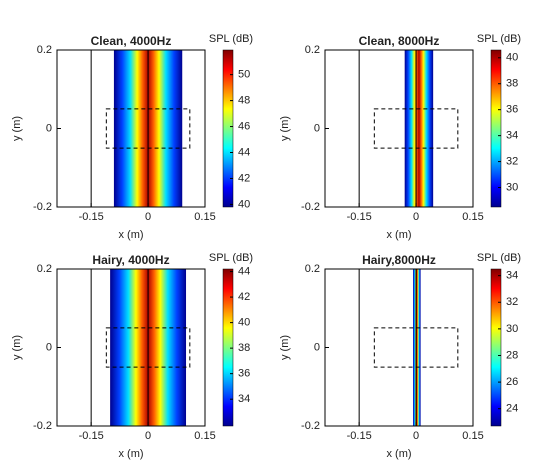 This screenshot has height=461, width=550. Describe the element at coordinates (512, 355) in the screenshot. I see `colorbar-tick-label: 28` at that location.